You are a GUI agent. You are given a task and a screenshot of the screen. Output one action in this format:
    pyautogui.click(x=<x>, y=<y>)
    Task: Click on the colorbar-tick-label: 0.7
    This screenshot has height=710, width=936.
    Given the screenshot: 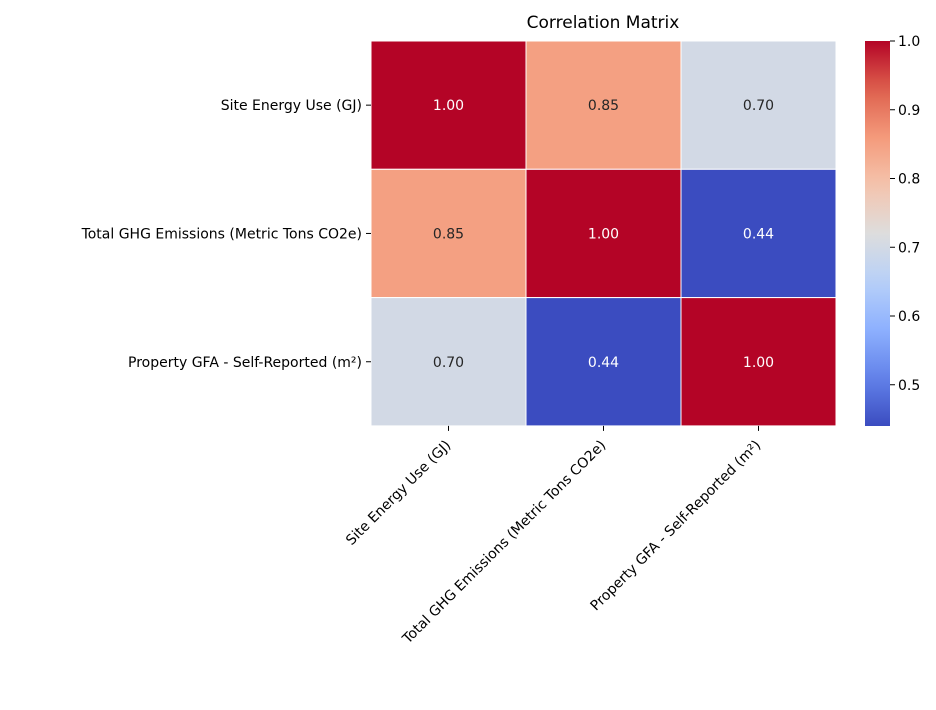 What is the action you would take?
    pyautogui.click(x=909, y=248)
    